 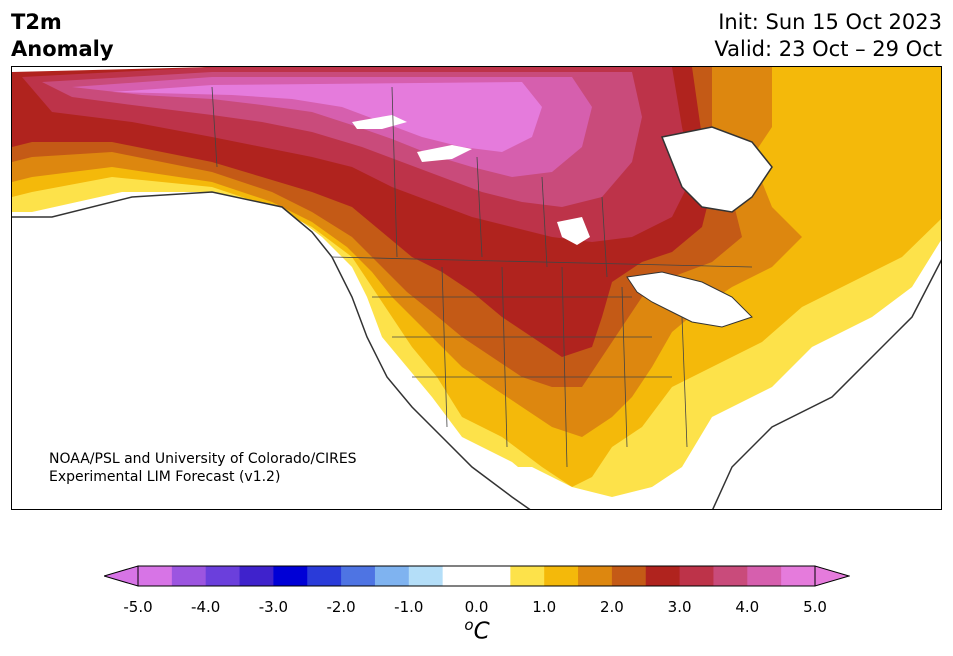 I want to click on colorbar-tick-label: 1.0, so click(x=544, y=607).